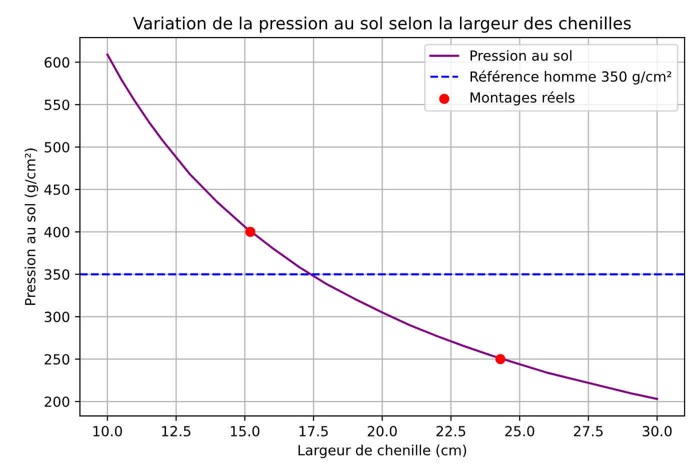 The width and height of the screenshot is (695, 470). I want to click on x-tick-label: 12.5, so click(176, 431).